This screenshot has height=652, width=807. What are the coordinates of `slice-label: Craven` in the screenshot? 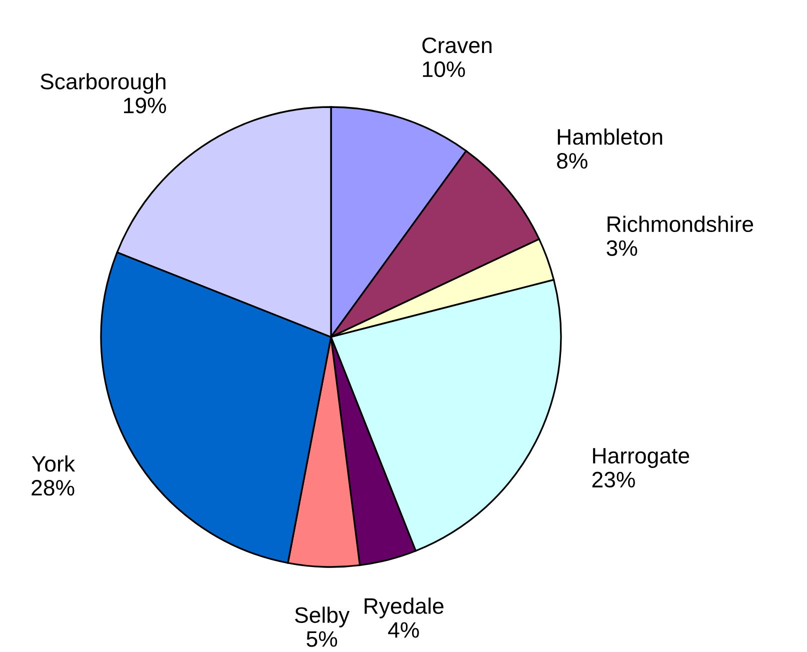 It's located at (457, 45).